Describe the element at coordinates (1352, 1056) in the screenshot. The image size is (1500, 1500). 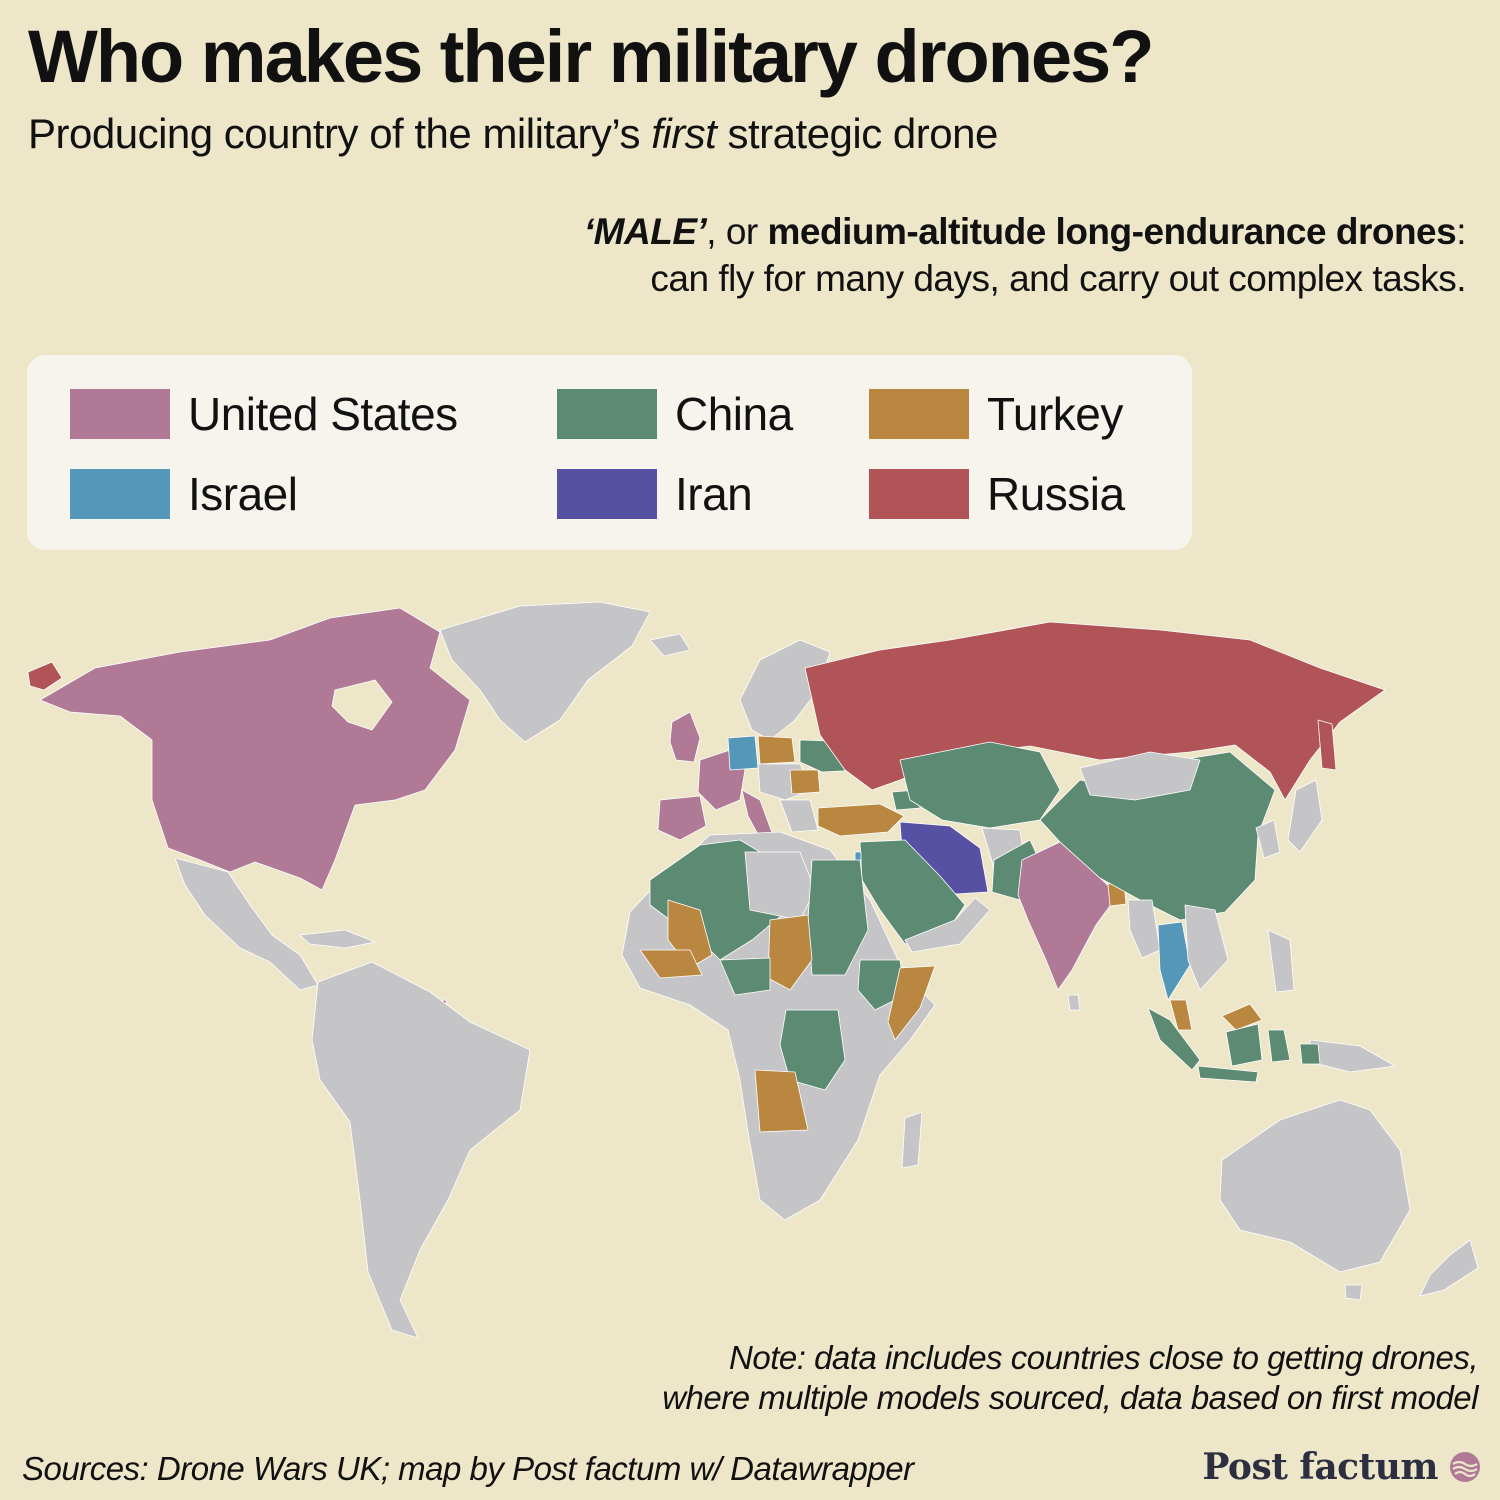
I see `region-new-guinea` at that location.